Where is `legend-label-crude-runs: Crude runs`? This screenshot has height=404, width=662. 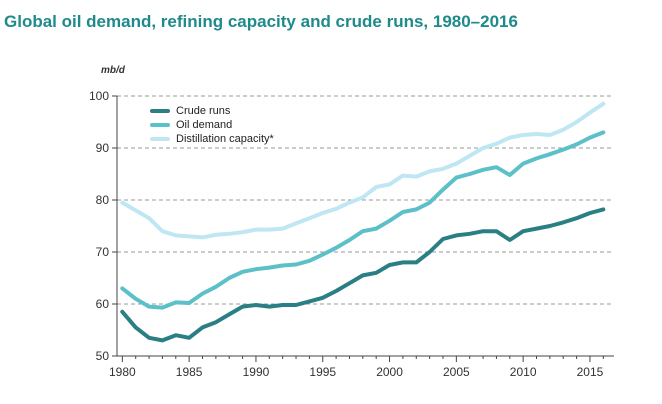
legend-label-crude-runs: Crude runs is located at coordinates (203, 111).